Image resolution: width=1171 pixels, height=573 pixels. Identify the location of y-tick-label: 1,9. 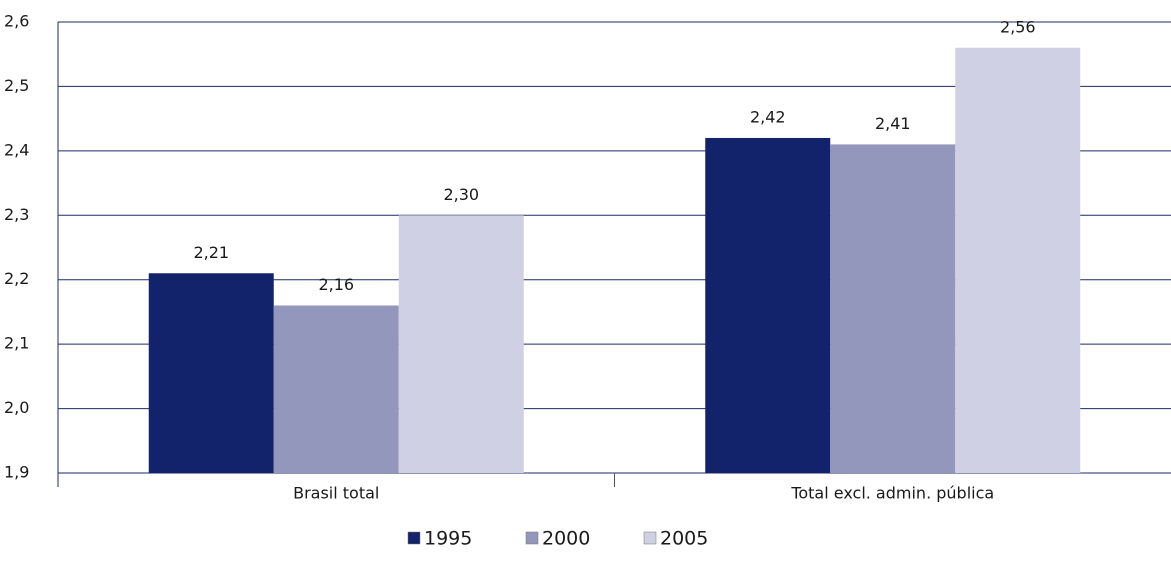
(16, 472).